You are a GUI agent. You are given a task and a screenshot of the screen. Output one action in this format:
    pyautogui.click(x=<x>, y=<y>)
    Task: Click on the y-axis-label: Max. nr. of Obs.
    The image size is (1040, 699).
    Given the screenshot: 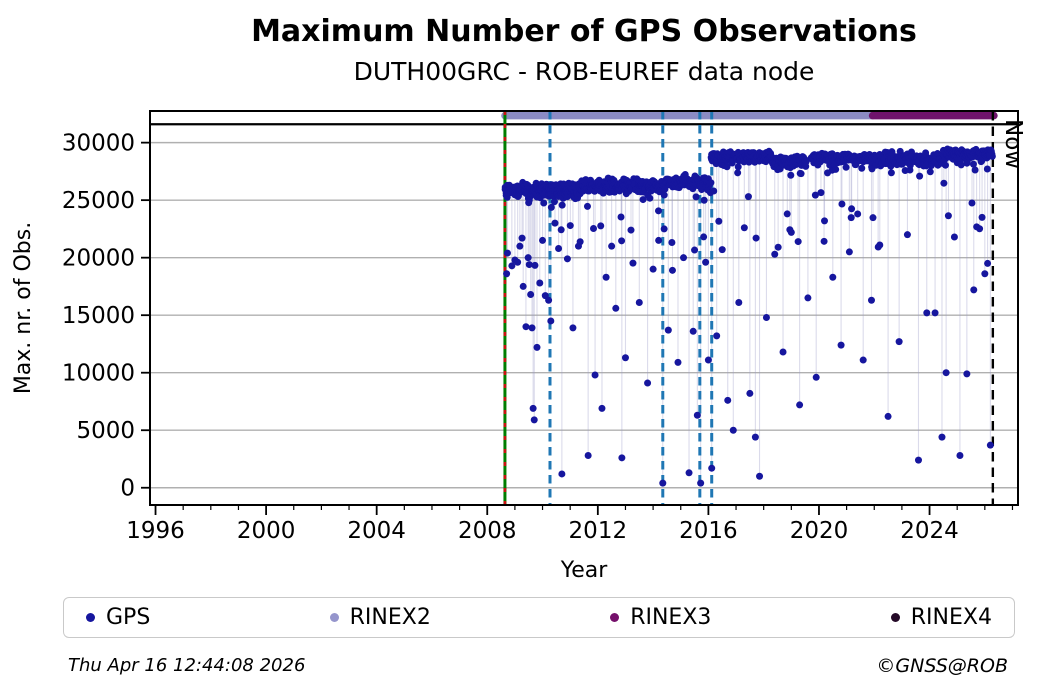 What is the action you would take?
    pyautogui.click(x=23, y=308)
    